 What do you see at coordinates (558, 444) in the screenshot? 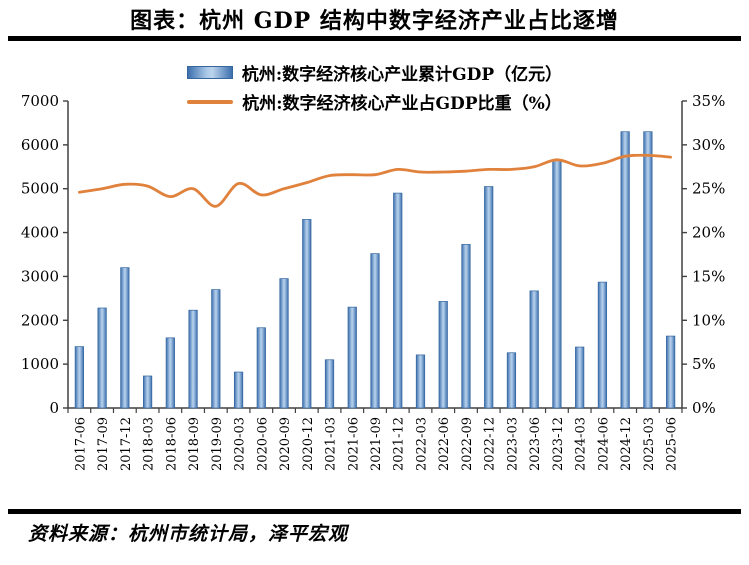
I see `x-axis-tick-label: 2023-12` at bounding box center [558, 444].